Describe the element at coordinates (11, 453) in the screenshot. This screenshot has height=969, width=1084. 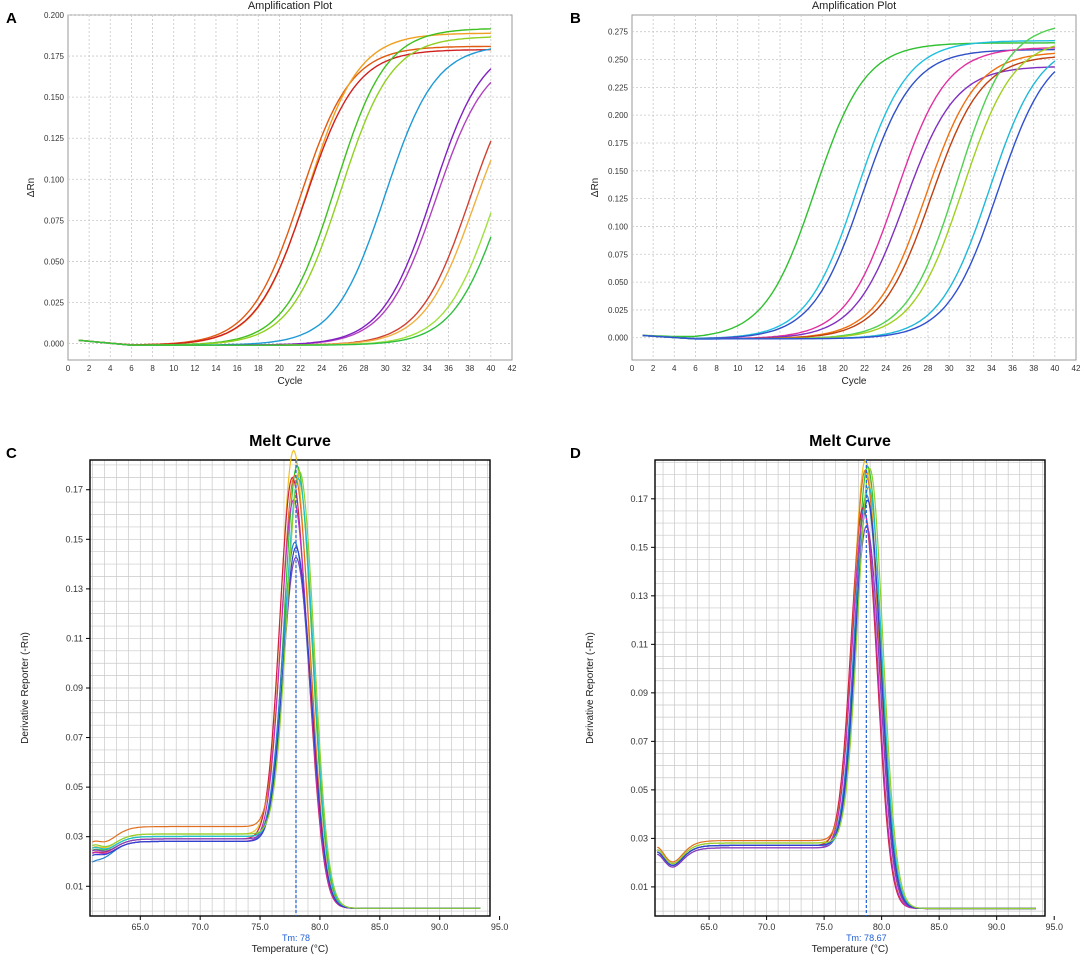
I see `panel-letter-c: C` at that location.